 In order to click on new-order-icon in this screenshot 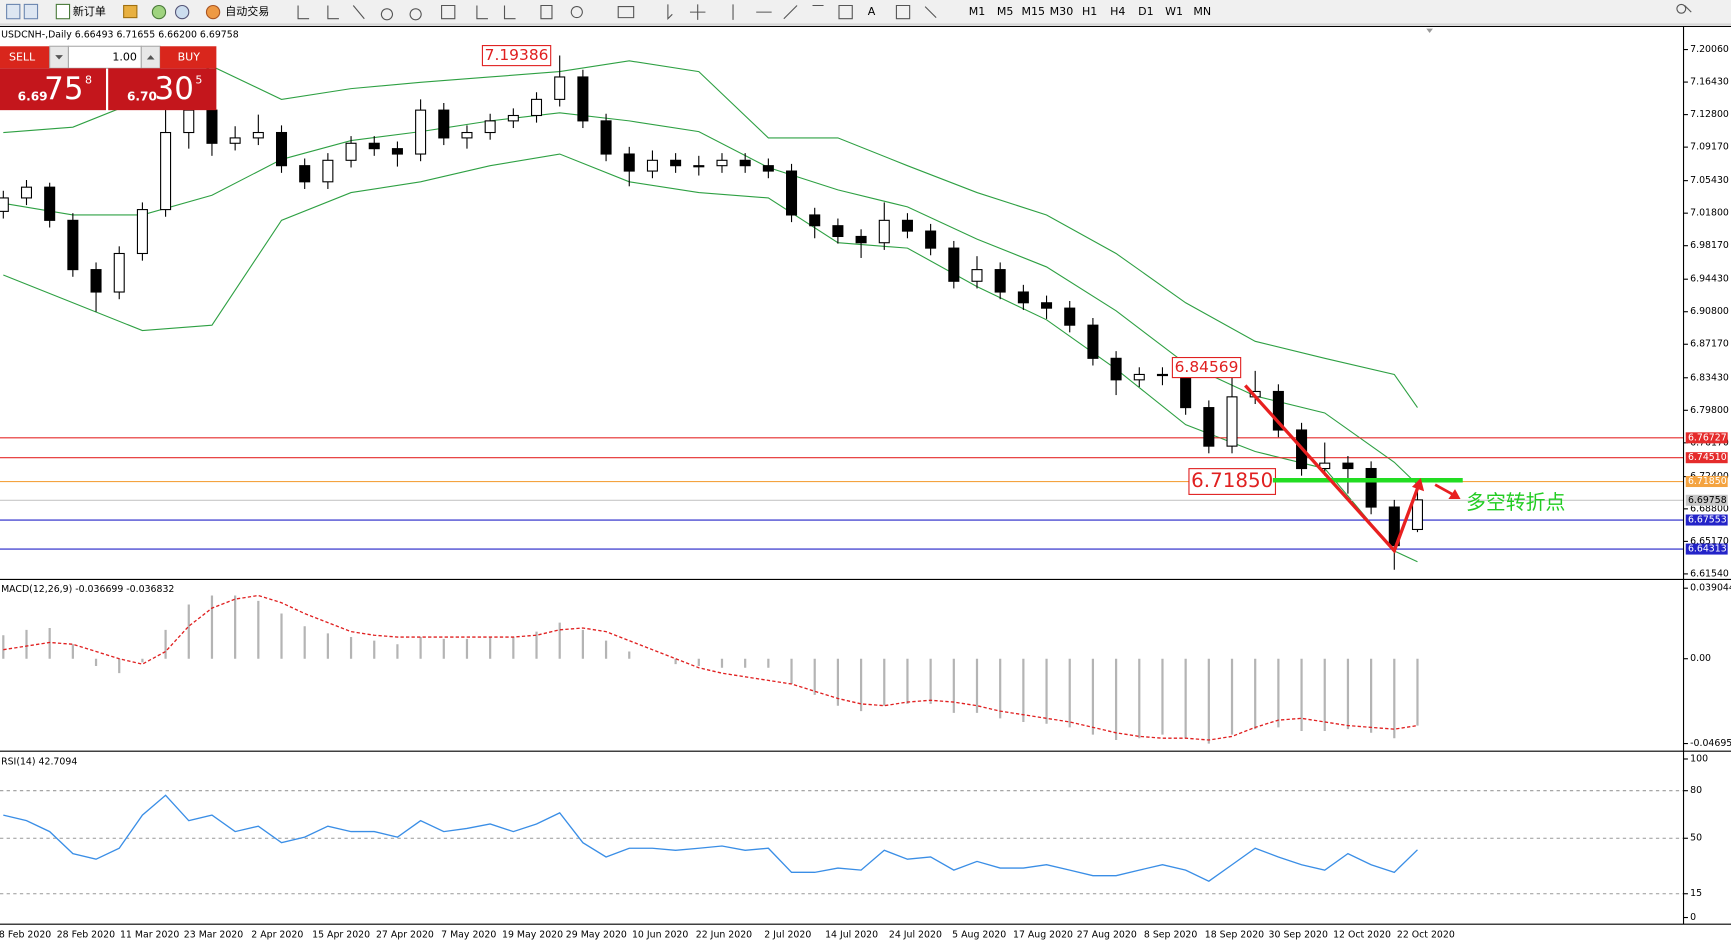, I will do `click(63, 11)`.